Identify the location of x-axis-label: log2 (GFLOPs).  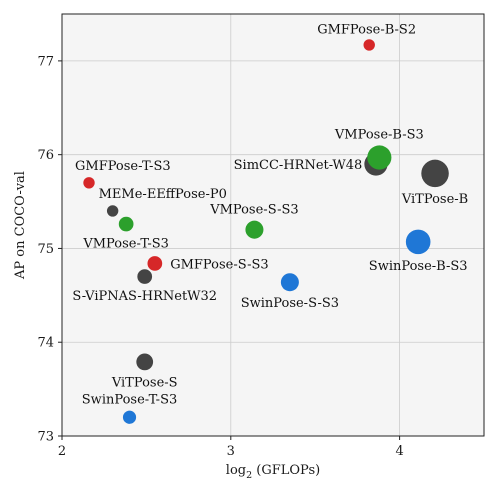
(273, 472).